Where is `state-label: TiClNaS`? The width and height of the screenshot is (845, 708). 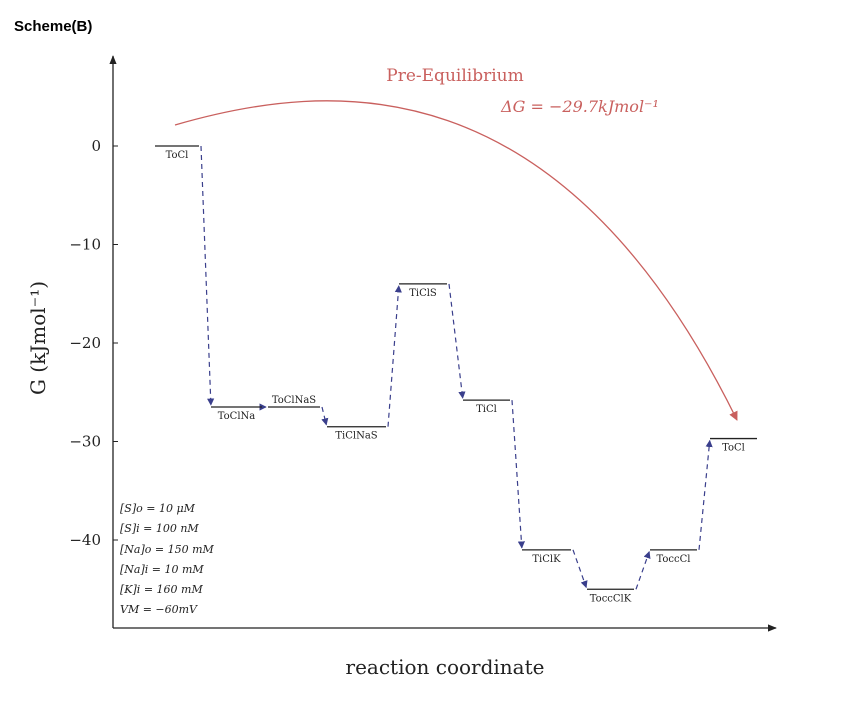
state-label: TiClNaS is located at coordinates (356, 436).